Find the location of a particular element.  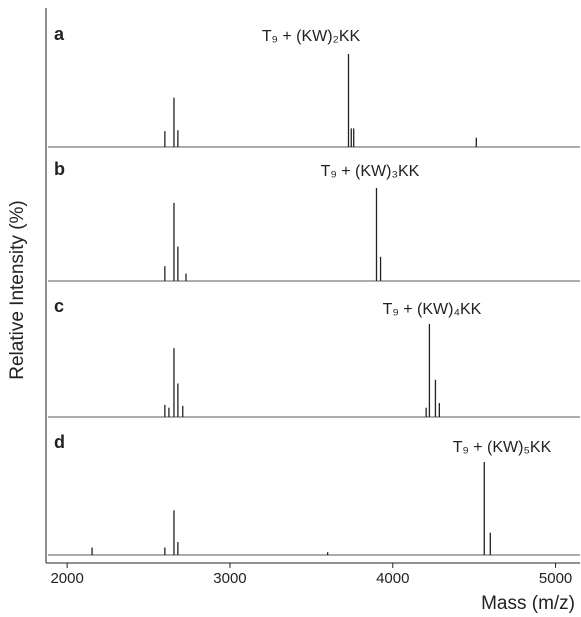

annotation: T₉ + (KW)₂KK is located at coordinates (311, 36).